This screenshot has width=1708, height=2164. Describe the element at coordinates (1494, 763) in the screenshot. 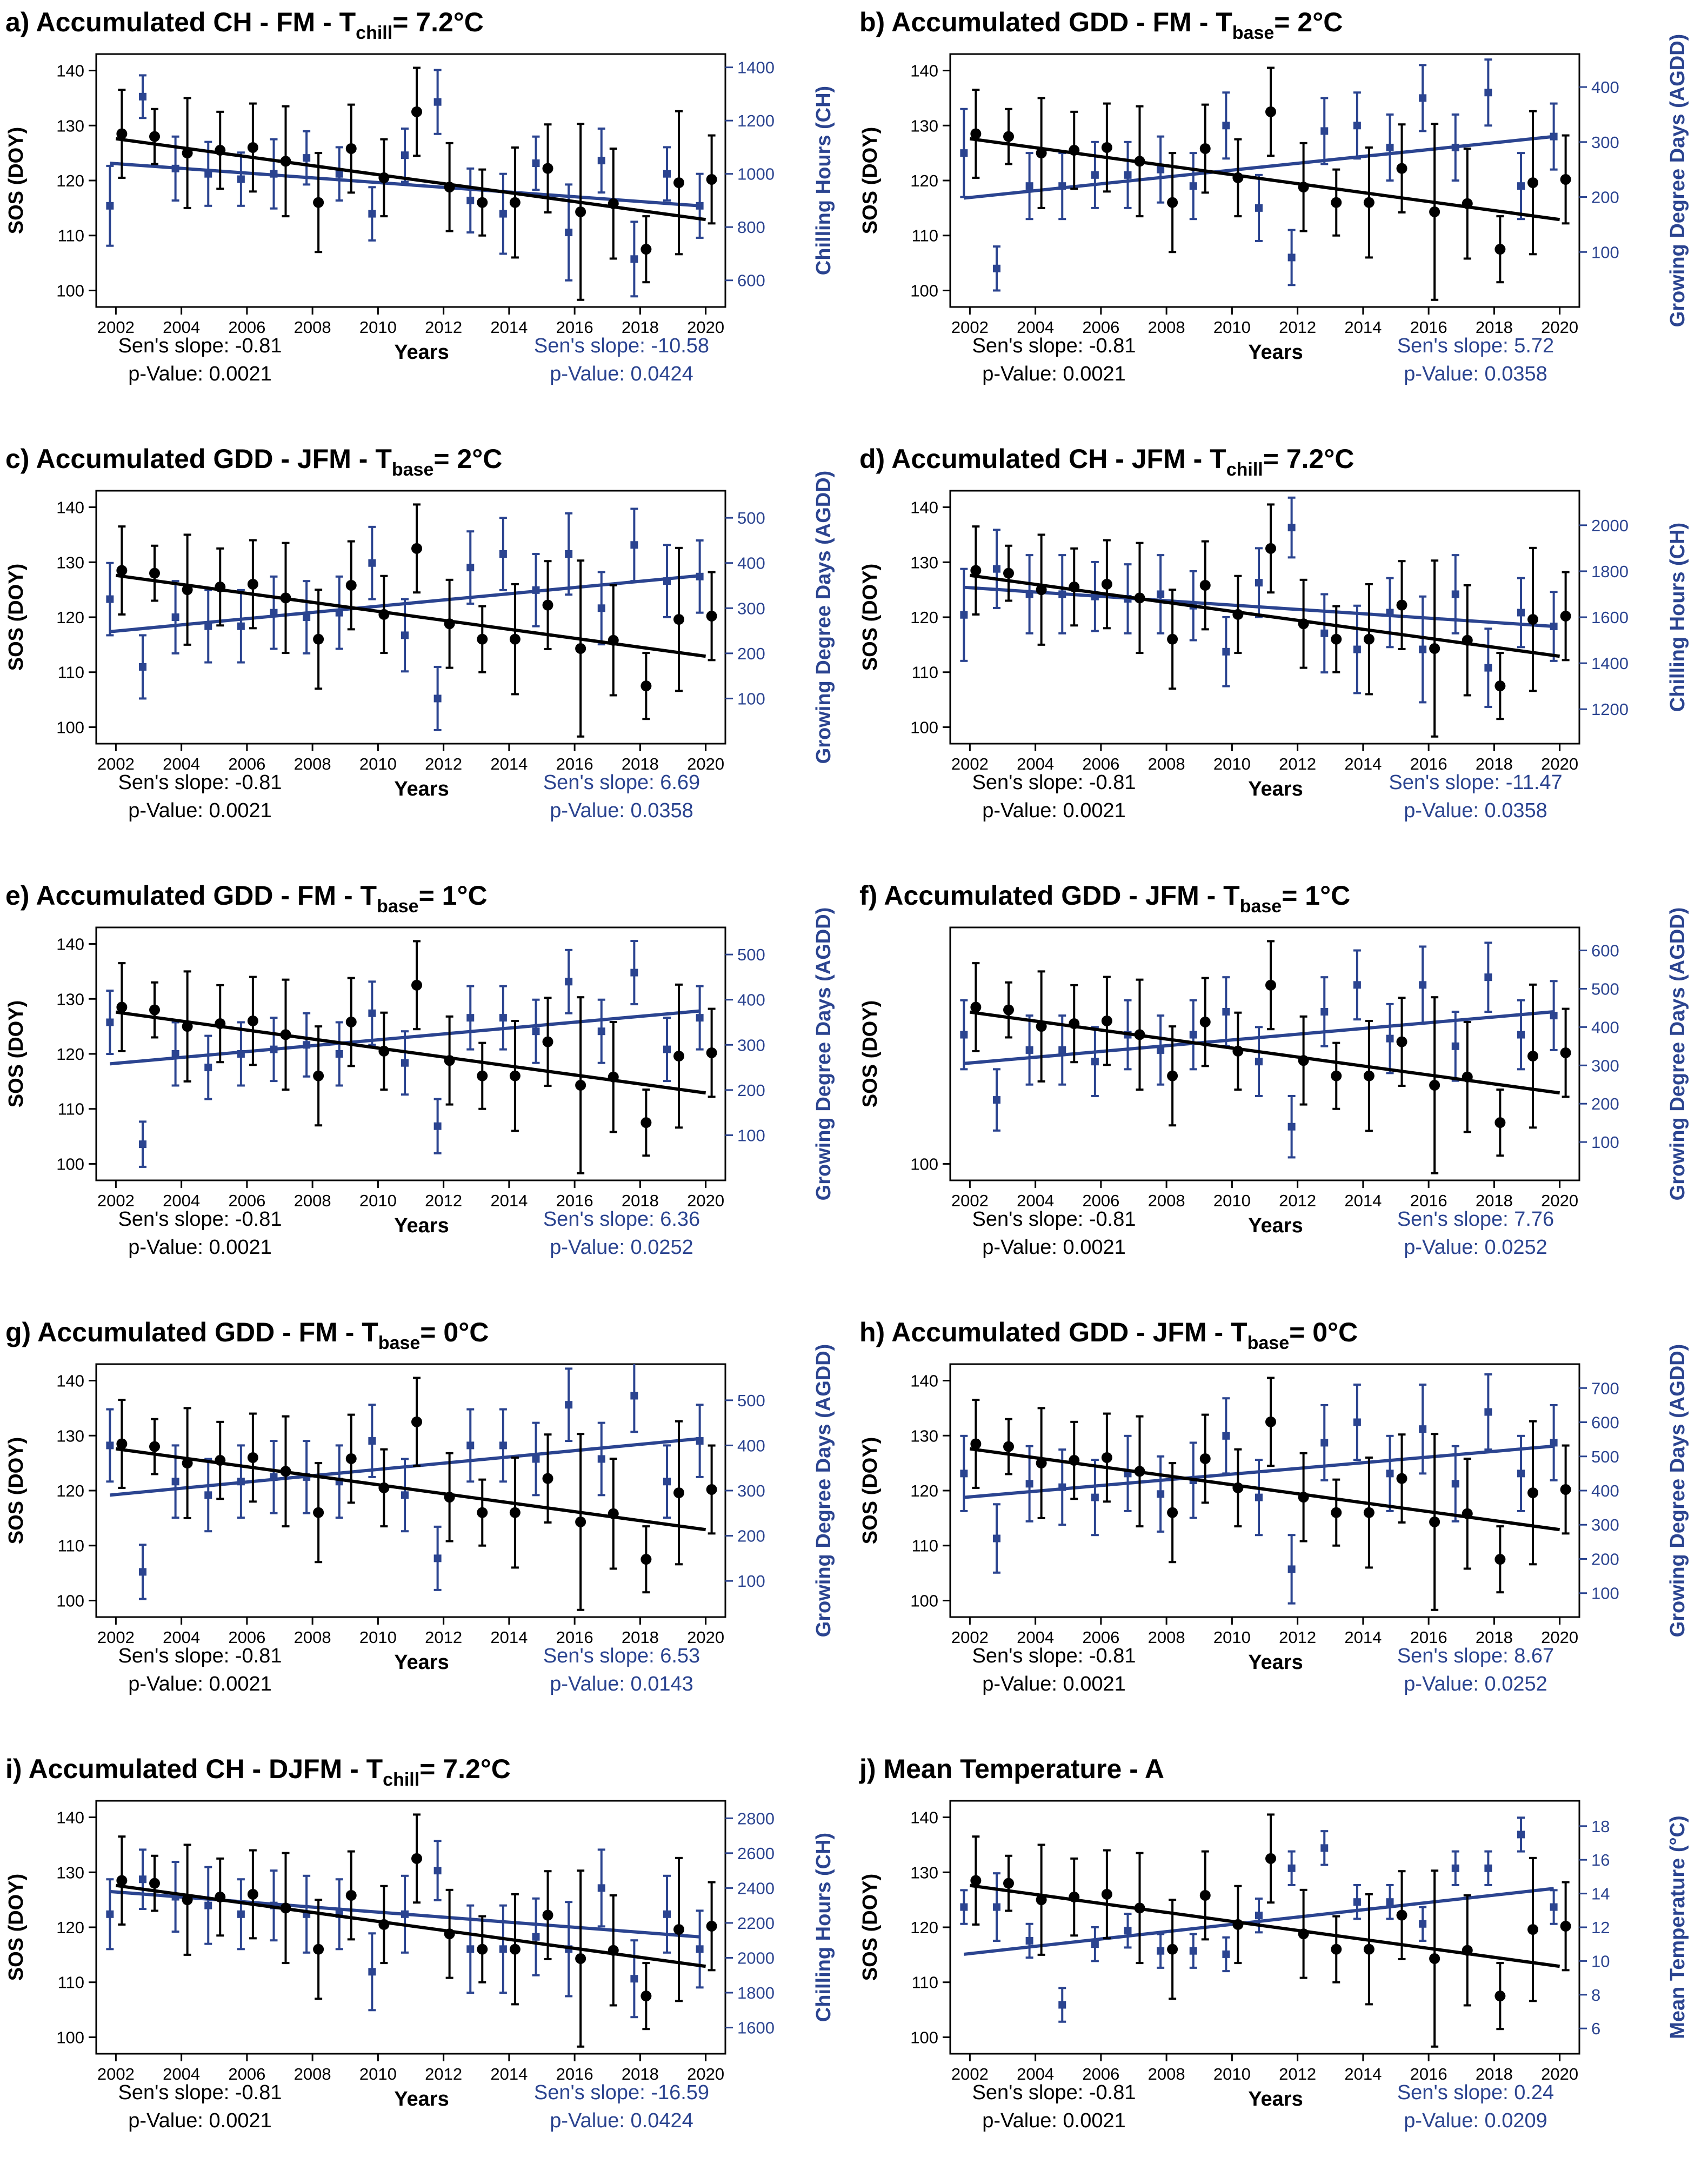

I see `x-tick-label: 2018` at that location.